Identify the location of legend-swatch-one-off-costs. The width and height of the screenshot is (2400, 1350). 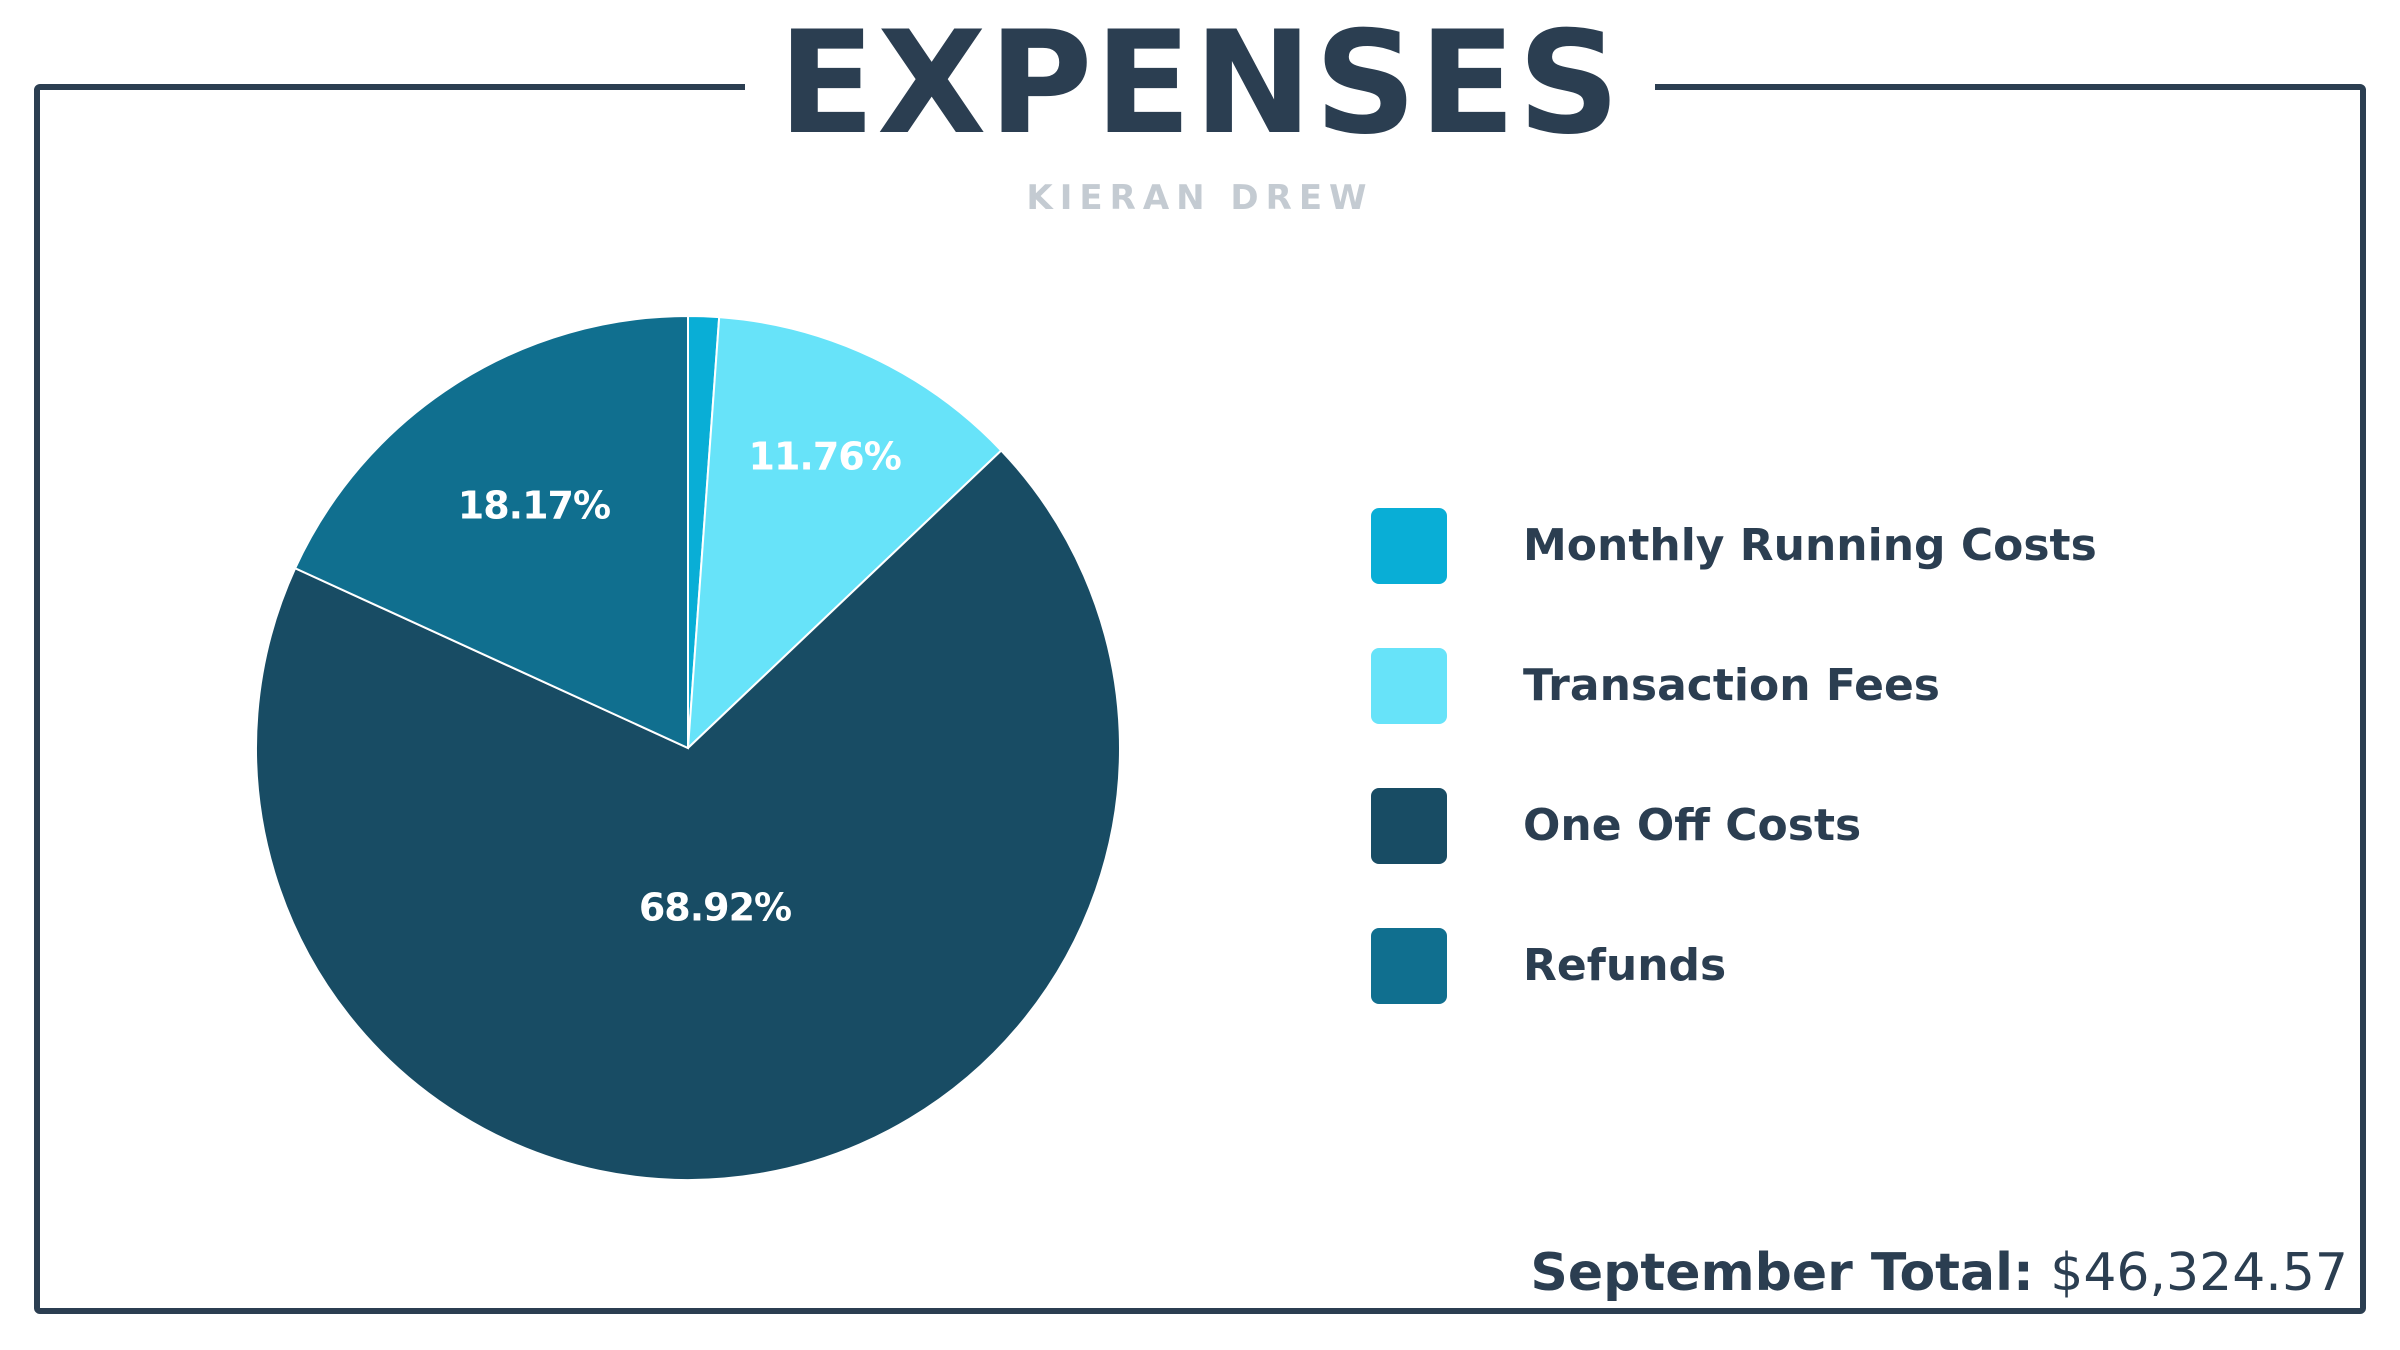
(1409, 826).